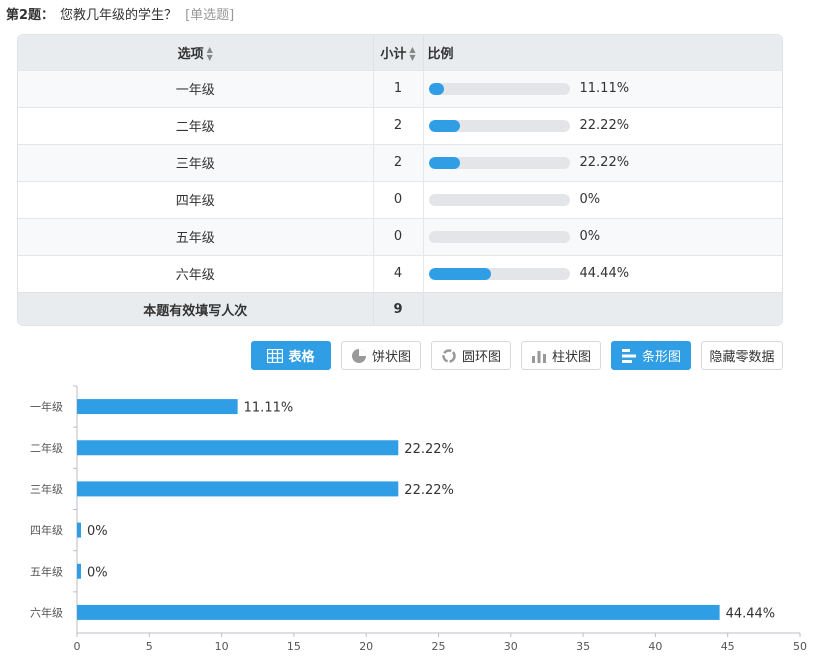 Image resolution: width=818 pixels, height=661 pixels. What do you see at coordinates (196, 199) in the screenshot?
I see `option-label: 四年级` at bounding box center [196, 199].